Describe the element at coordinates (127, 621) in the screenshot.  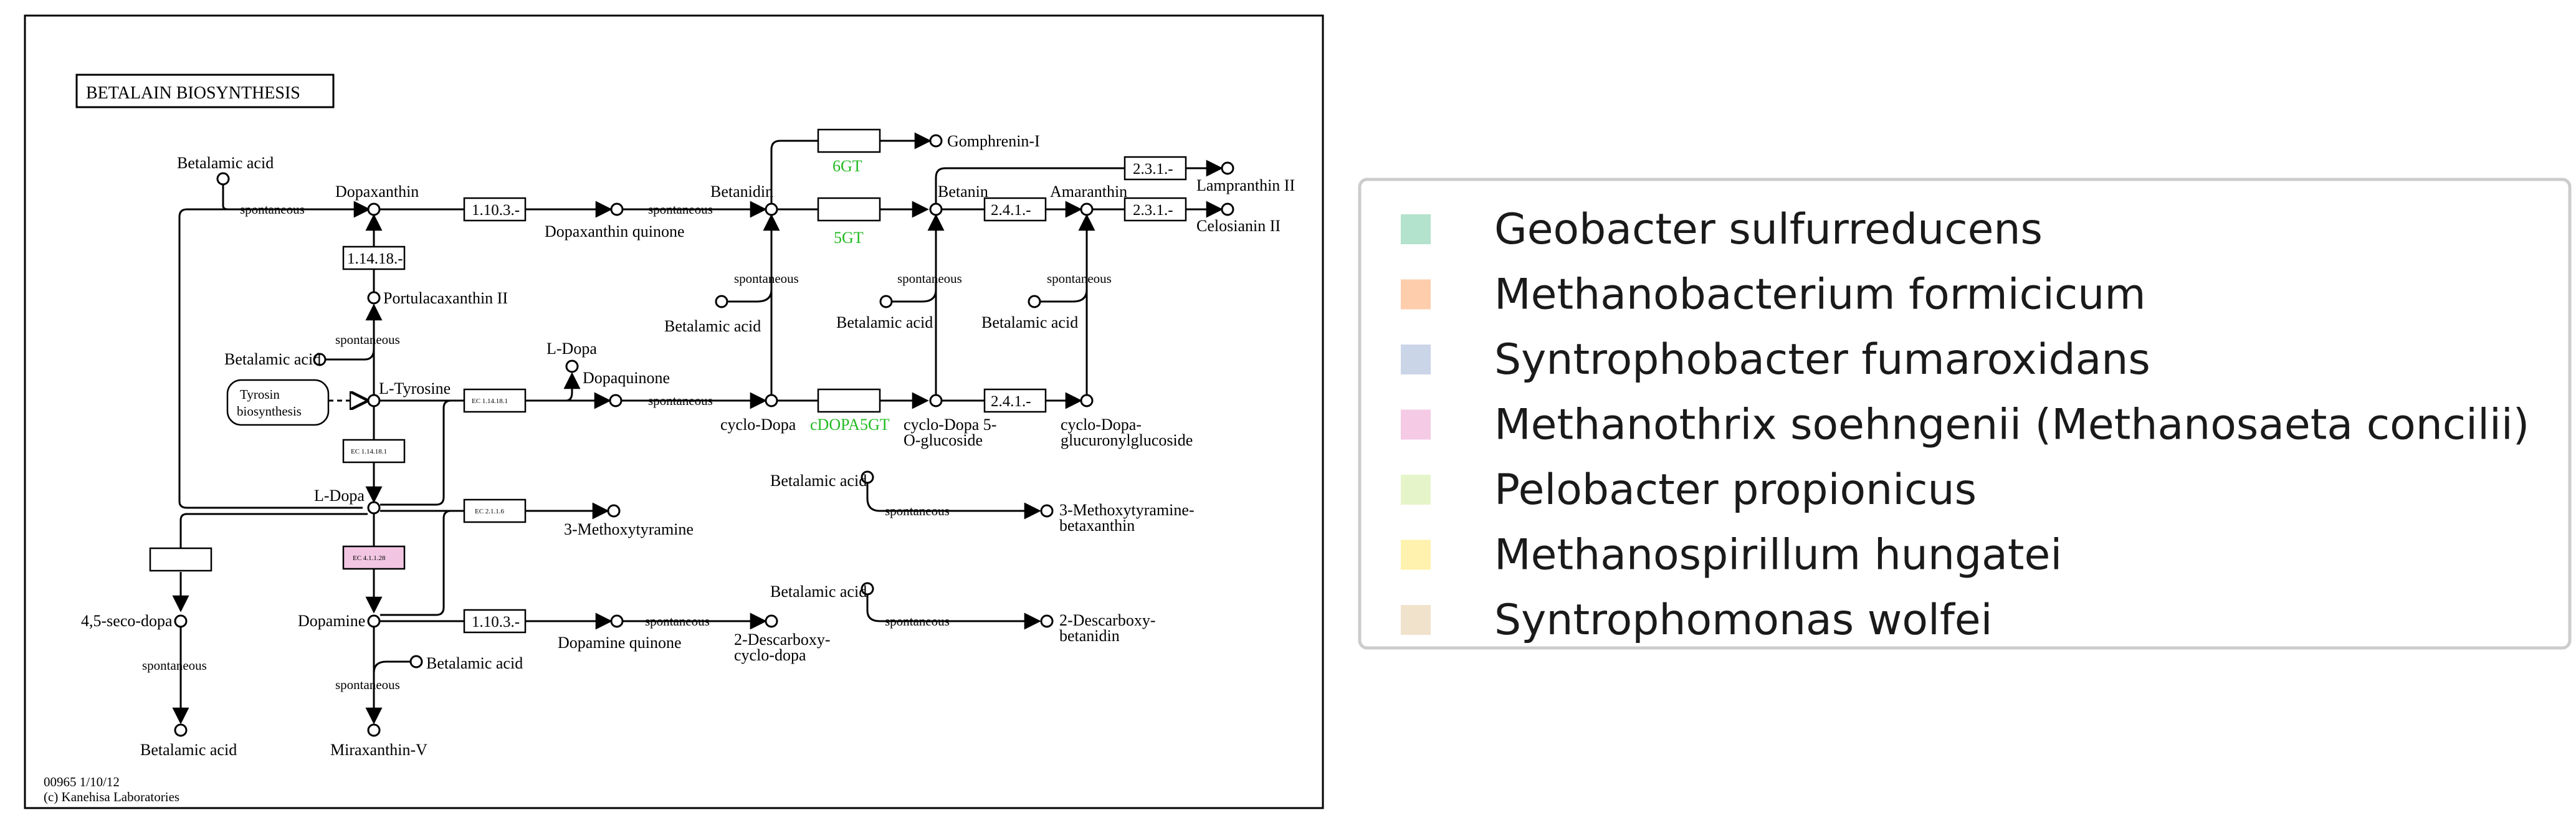
I see `compound-label: 4,5-seco-dopa` at that location.